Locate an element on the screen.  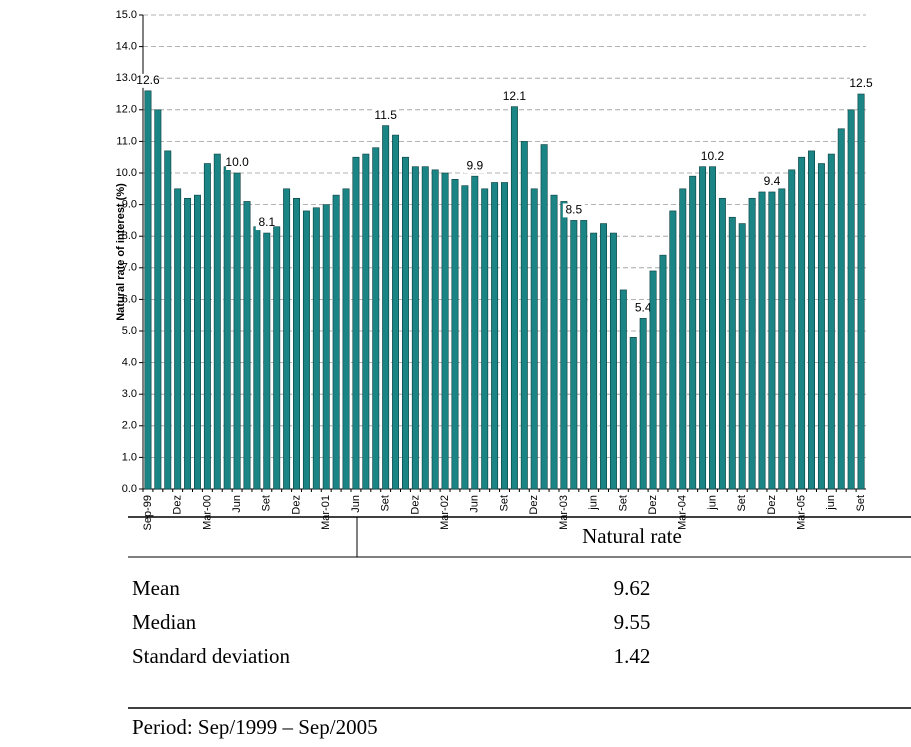
y-tick-label: 12.0 is located at coordinates (126, 110).